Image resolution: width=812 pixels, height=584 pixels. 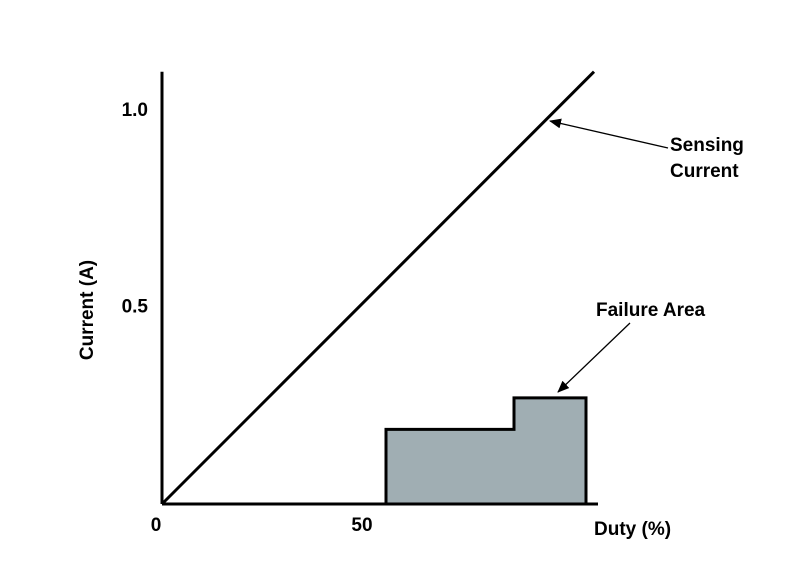 I want to click on x-axis-label: Duty (%), so click(x=632, y=529).